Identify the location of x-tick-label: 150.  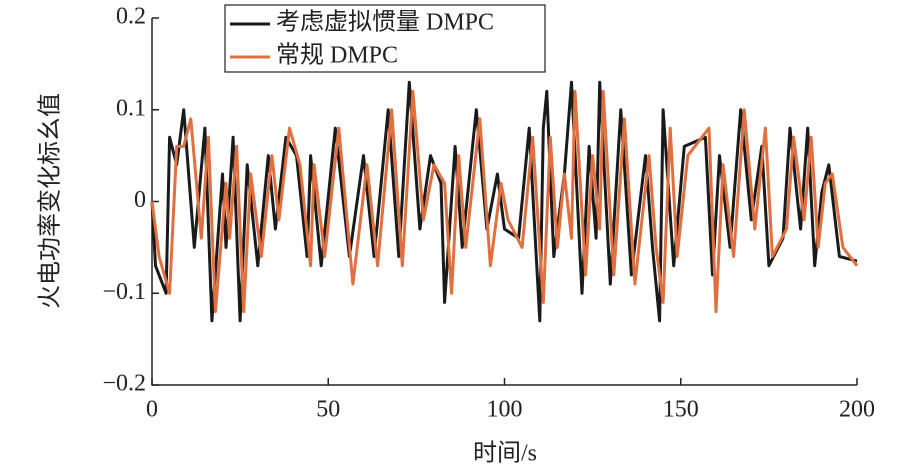
(681, 410).